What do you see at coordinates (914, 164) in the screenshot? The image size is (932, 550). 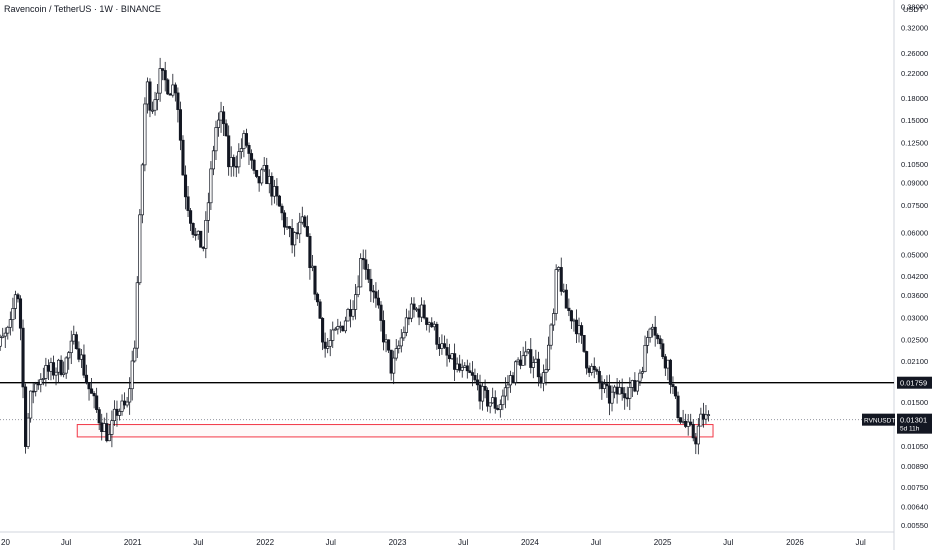 I see `price-tick-label-7: 0.10500` at bounding box center [914, 164].